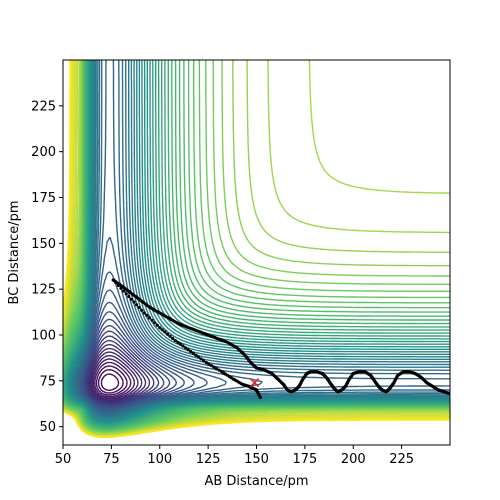 The height and width of the screenshot is (500, 500). Describe the element at coordinates (159, 459) in the screenshot. I see `x-tick-label: 100` at that location.